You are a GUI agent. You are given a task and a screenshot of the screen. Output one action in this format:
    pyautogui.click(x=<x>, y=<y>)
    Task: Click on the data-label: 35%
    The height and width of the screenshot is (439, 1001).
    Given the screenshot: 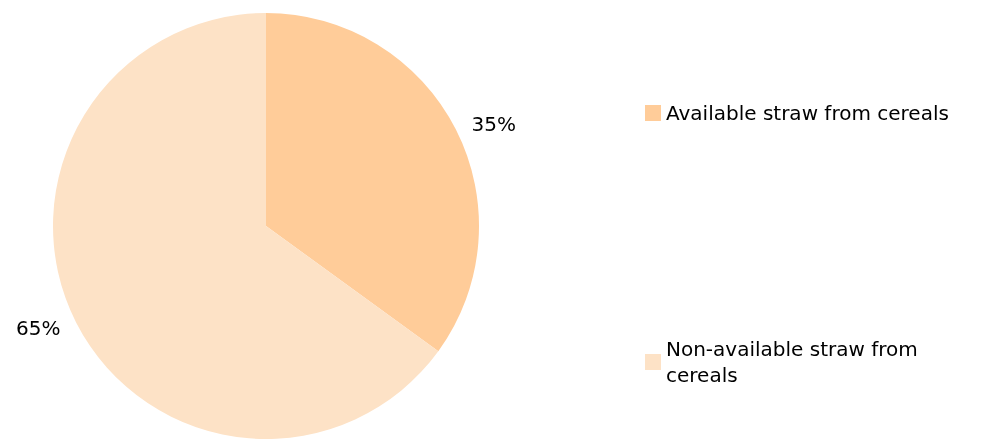 What is the action you would take?
    pyautogui.click(x=493, y=123)
    